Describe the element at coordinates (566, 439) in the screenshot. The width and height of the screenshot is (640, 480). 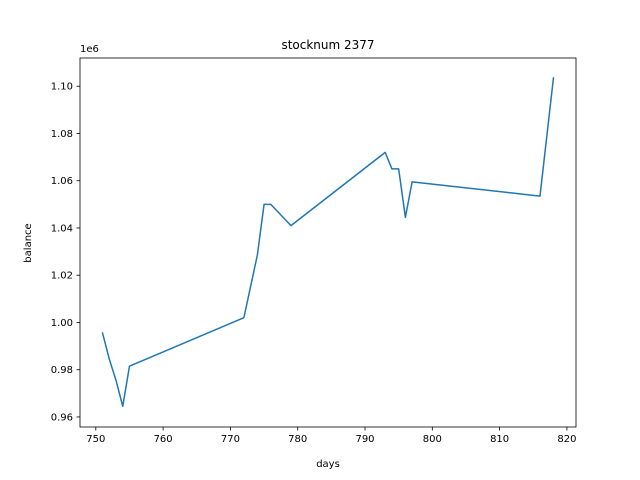
I see `x-tick-label: 820` at that location.